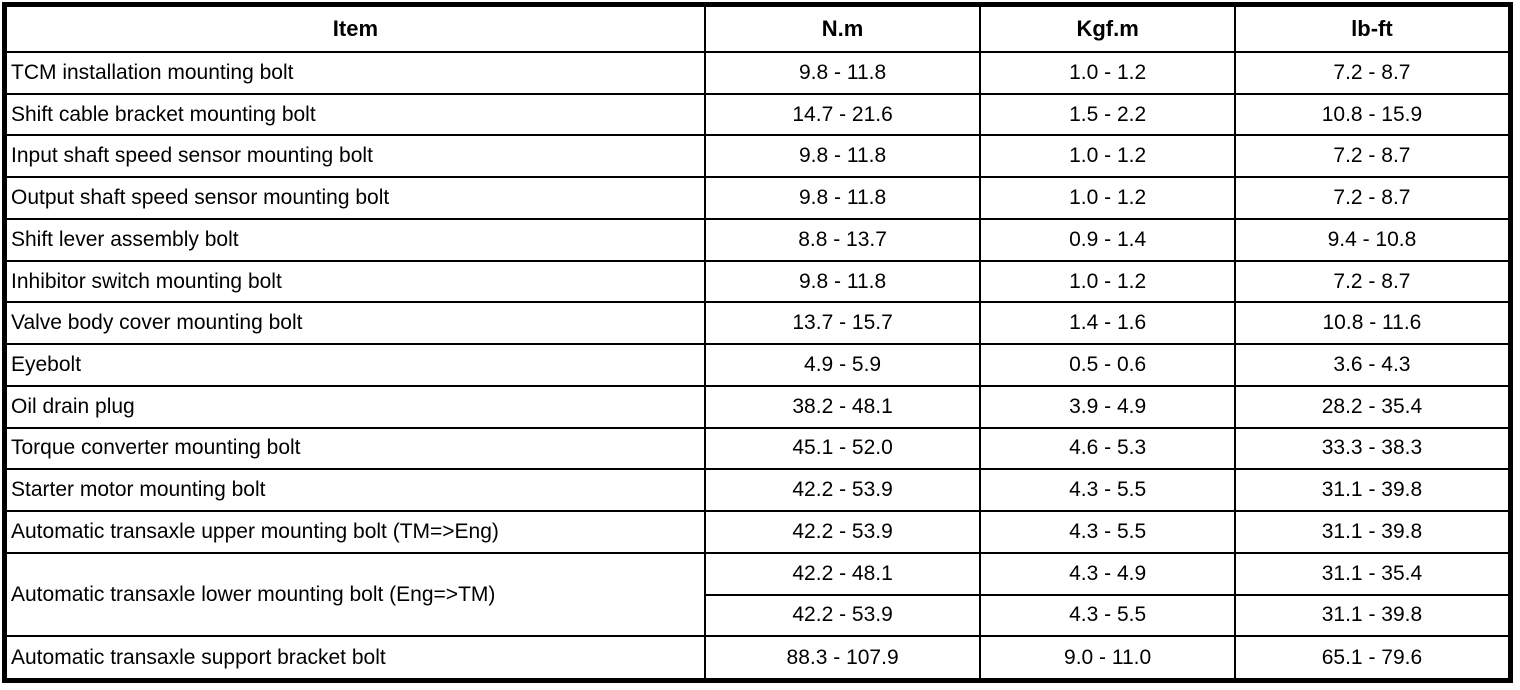 Image resolution: width=1520 pixels, height=690 pixels. Describe the element at coordinates (1107, 658) in the screenshot. I see `kgfm-cell: 9.0 - 11.0` at that location.